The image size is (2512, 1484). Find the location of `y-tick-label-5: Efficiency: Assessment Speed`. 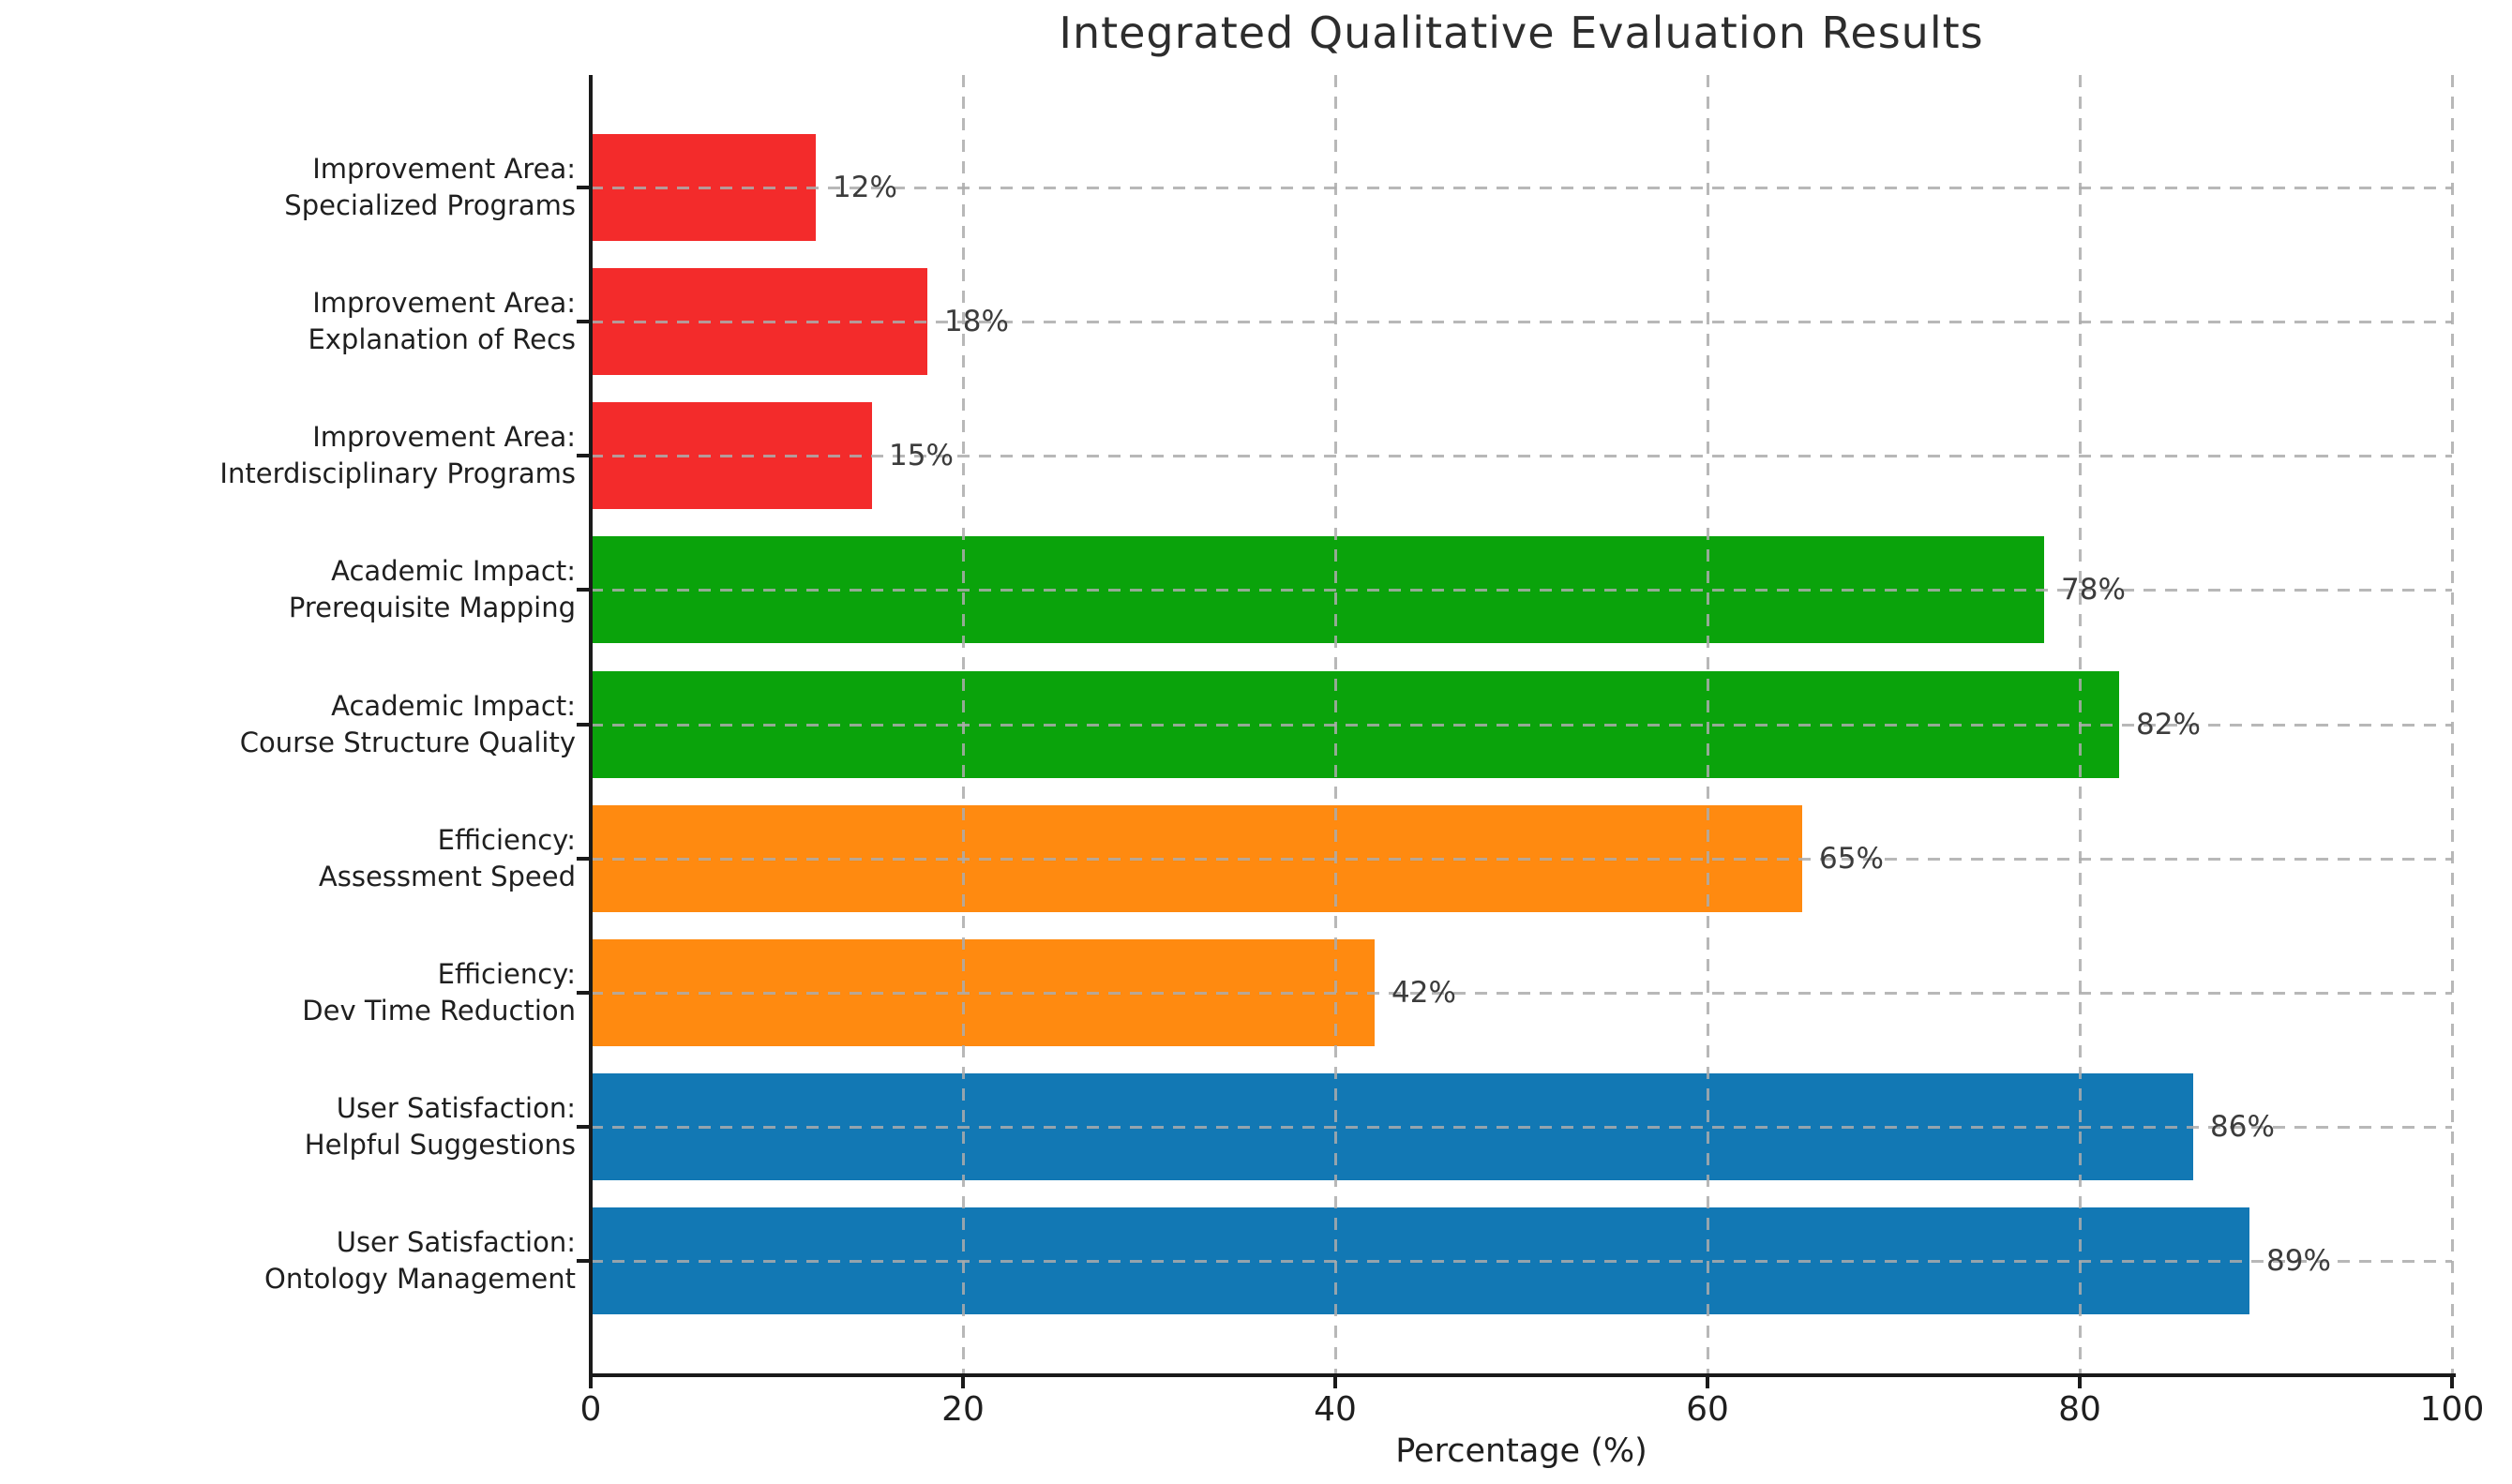

y-tick-label-5: Efficiency: Assessment Speed is located at coordinates (447, 857).